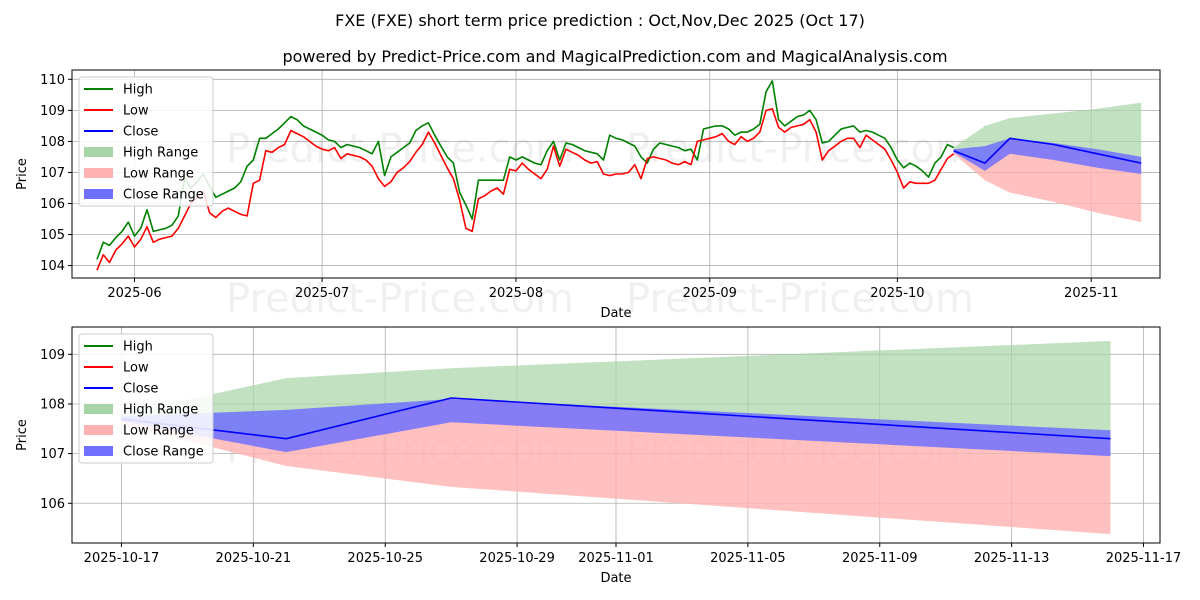  What do you see at coordinates (122, 558) in the screenshot?
I see `x-tick-label: 2025-10-17` at bounding box center [122, 558].